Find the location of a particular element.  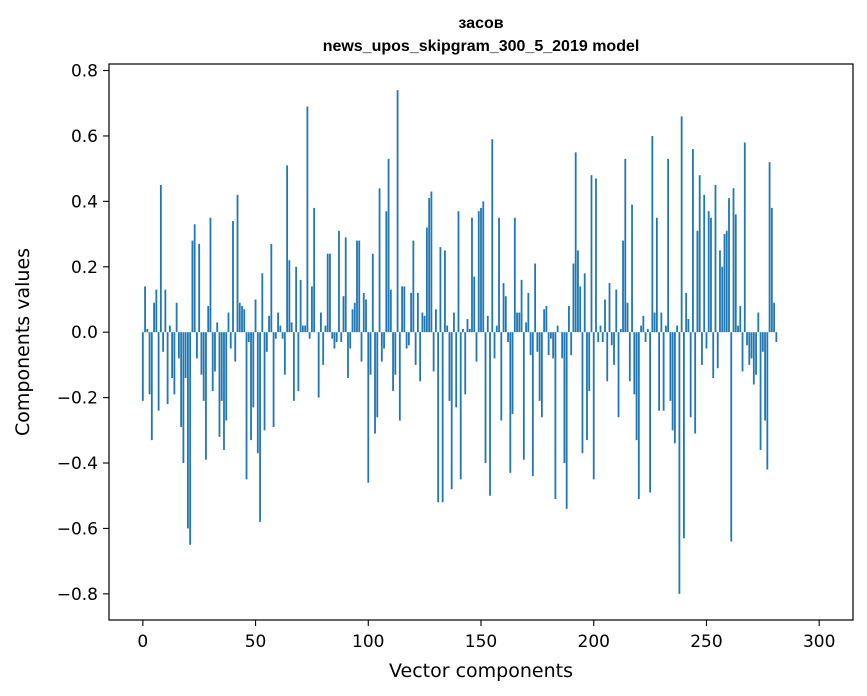

y-tick-label: 0.2 is located at coordinates (84, 268).